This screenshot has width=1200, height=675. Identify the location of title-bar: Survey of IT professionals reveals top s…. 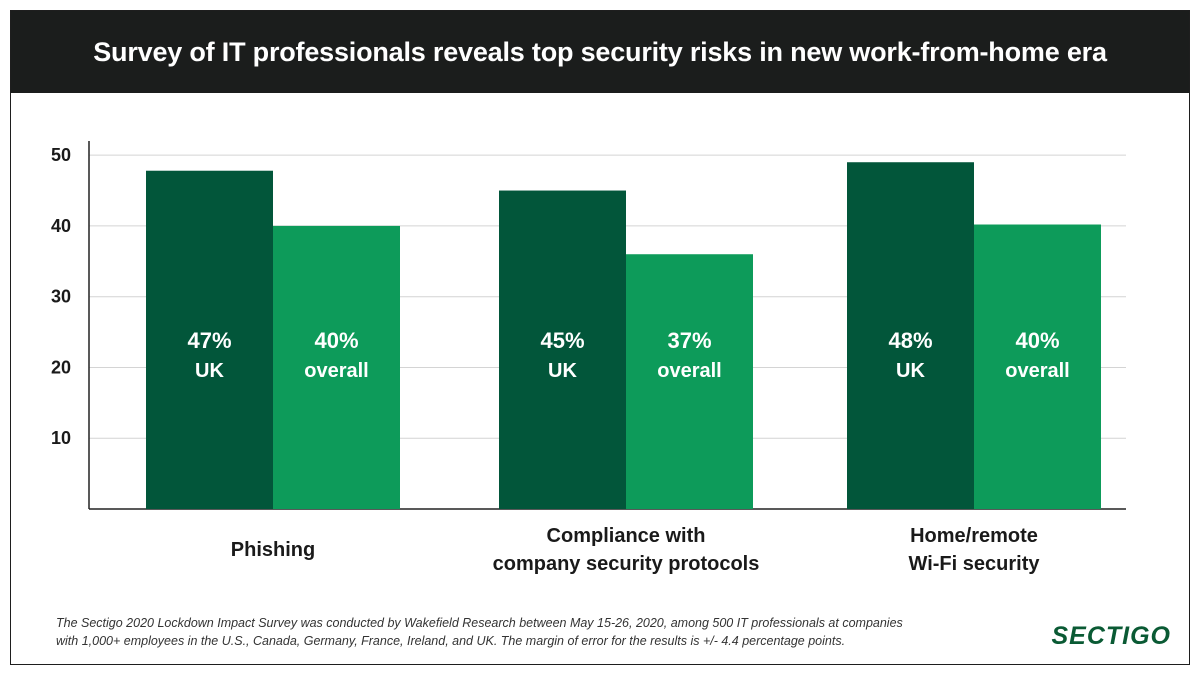
(600, 52).